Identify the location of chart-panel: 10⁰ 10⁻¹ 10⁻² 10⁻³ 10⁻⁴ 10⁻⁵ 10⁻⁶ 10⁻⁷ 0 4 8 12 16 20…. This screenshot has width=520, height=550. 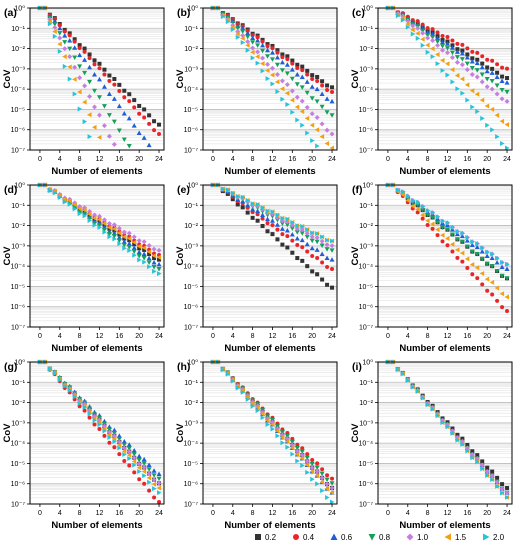
(83, 91).